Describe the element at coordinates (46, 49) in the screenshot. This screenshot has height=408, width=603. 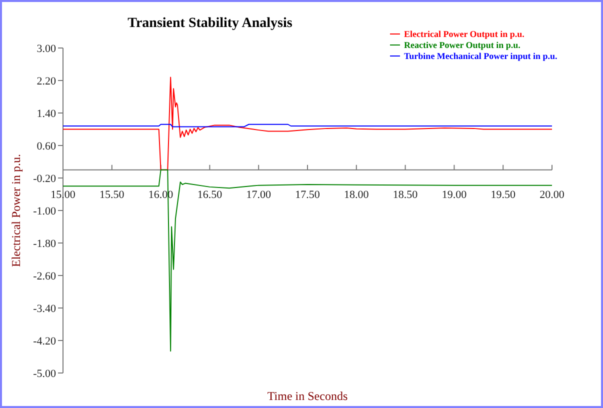
I see `y-tick-label: 3.00` at that location.